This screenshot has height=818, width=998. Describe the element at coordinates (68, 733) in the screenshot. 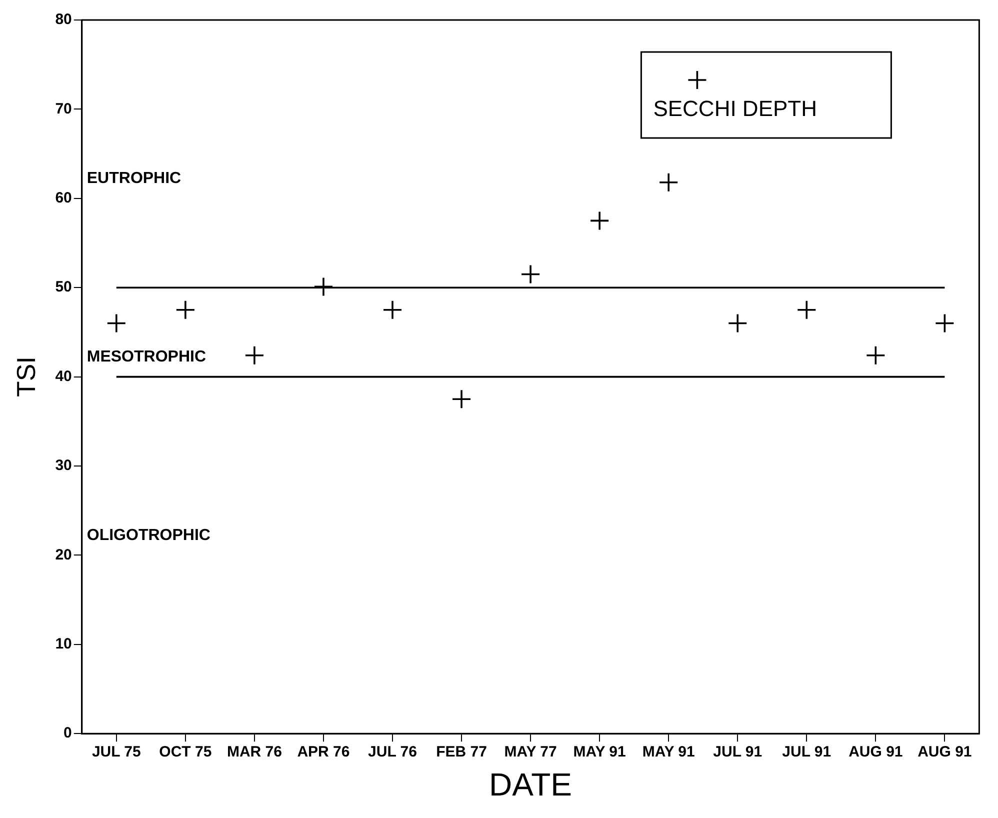

I see `y-tick-label: 0` at that location.